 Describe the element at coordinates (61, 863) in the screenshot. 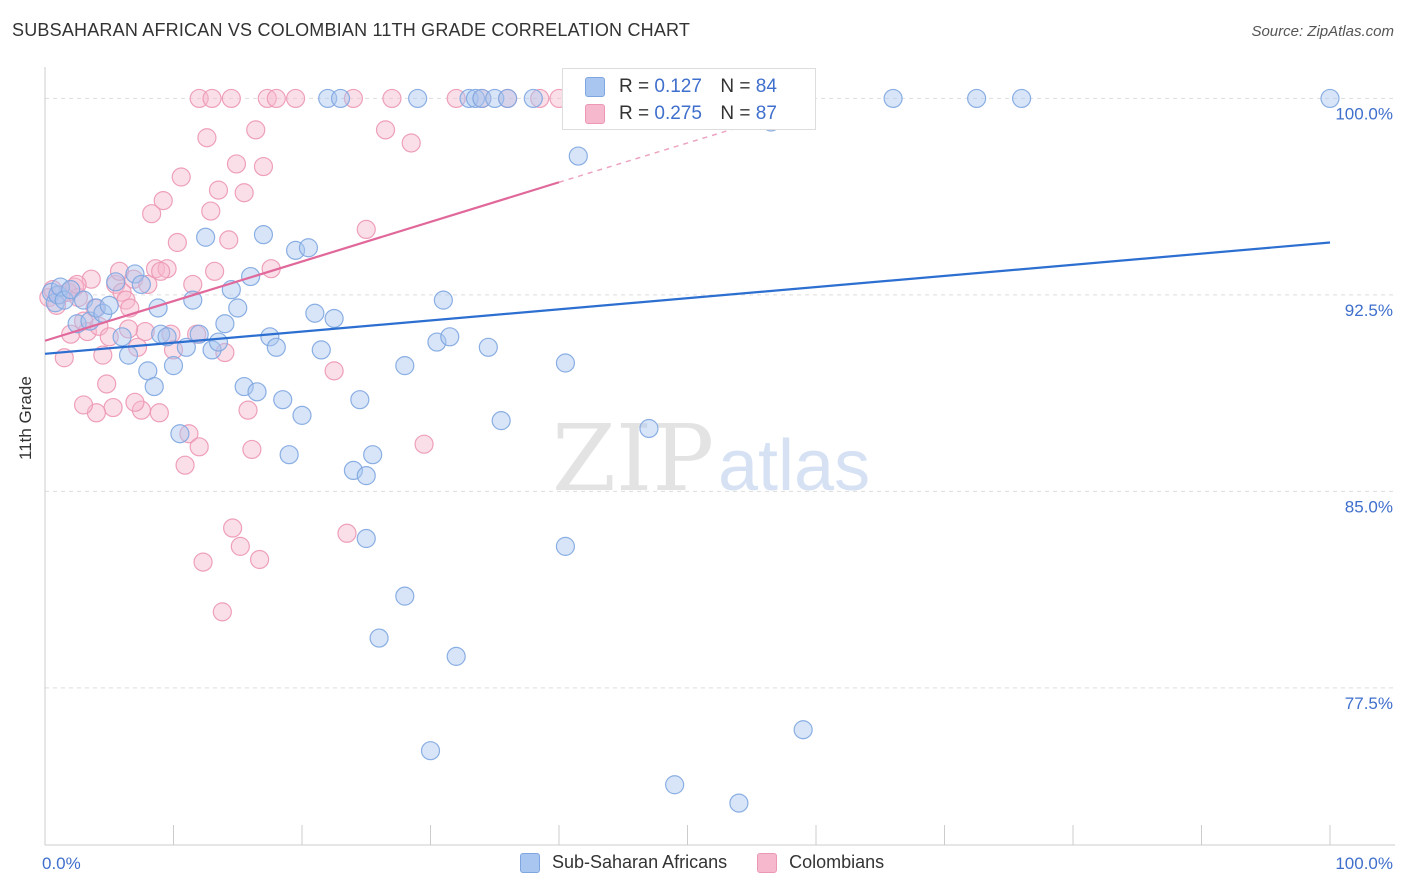

I see `x-tick-label-min: 0.0%` at that location.